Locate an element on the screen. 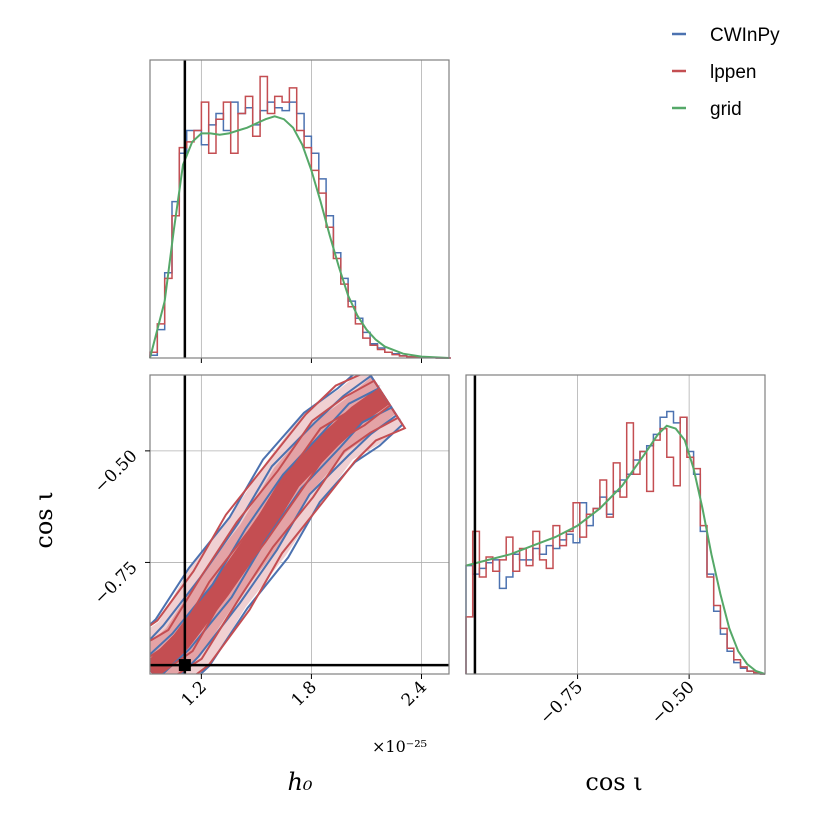 This screenshot has width=825, height=825. joint-contours is located at coordinates (275, 530).